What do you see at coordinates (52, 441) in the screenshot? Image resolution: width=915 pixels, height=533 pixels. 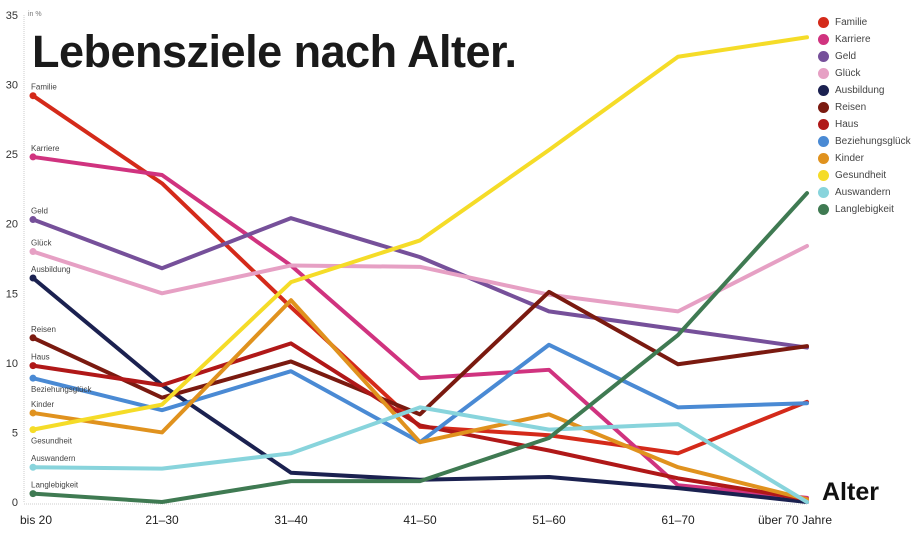 I see `series-label: Gesundheit` at bounding box center [52, 441].